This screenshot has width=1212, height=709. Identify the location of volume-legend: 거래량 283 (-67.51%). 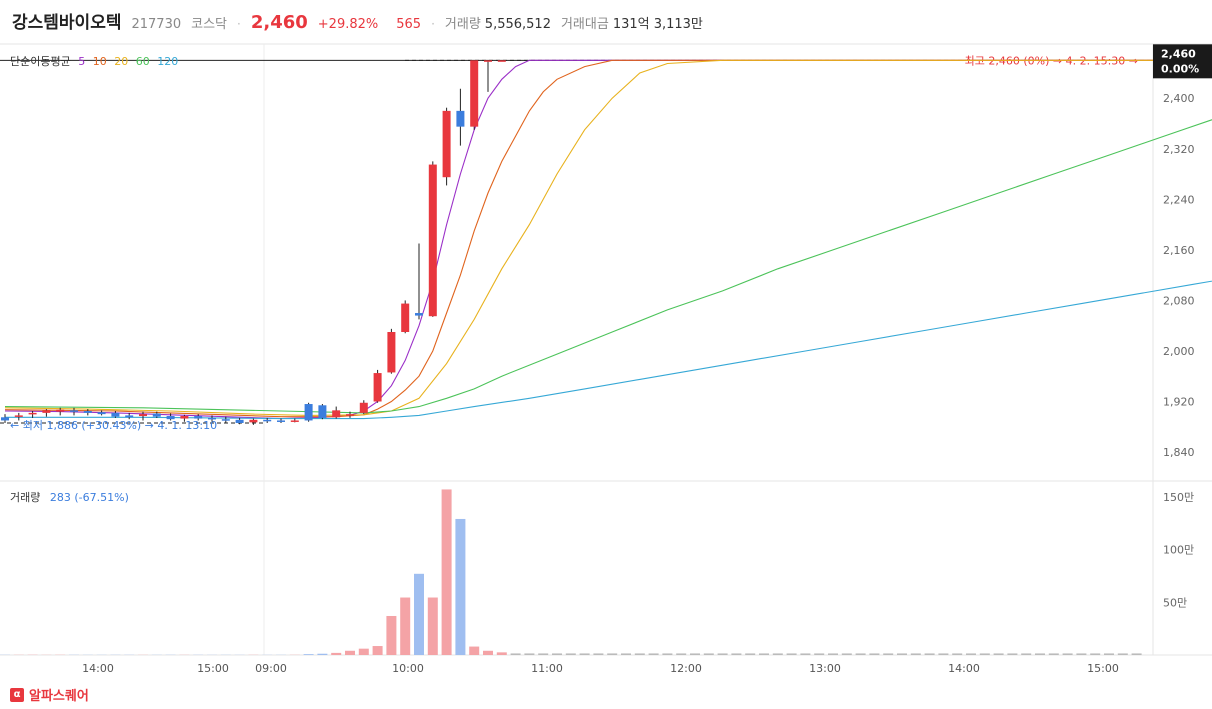
(69, 497).